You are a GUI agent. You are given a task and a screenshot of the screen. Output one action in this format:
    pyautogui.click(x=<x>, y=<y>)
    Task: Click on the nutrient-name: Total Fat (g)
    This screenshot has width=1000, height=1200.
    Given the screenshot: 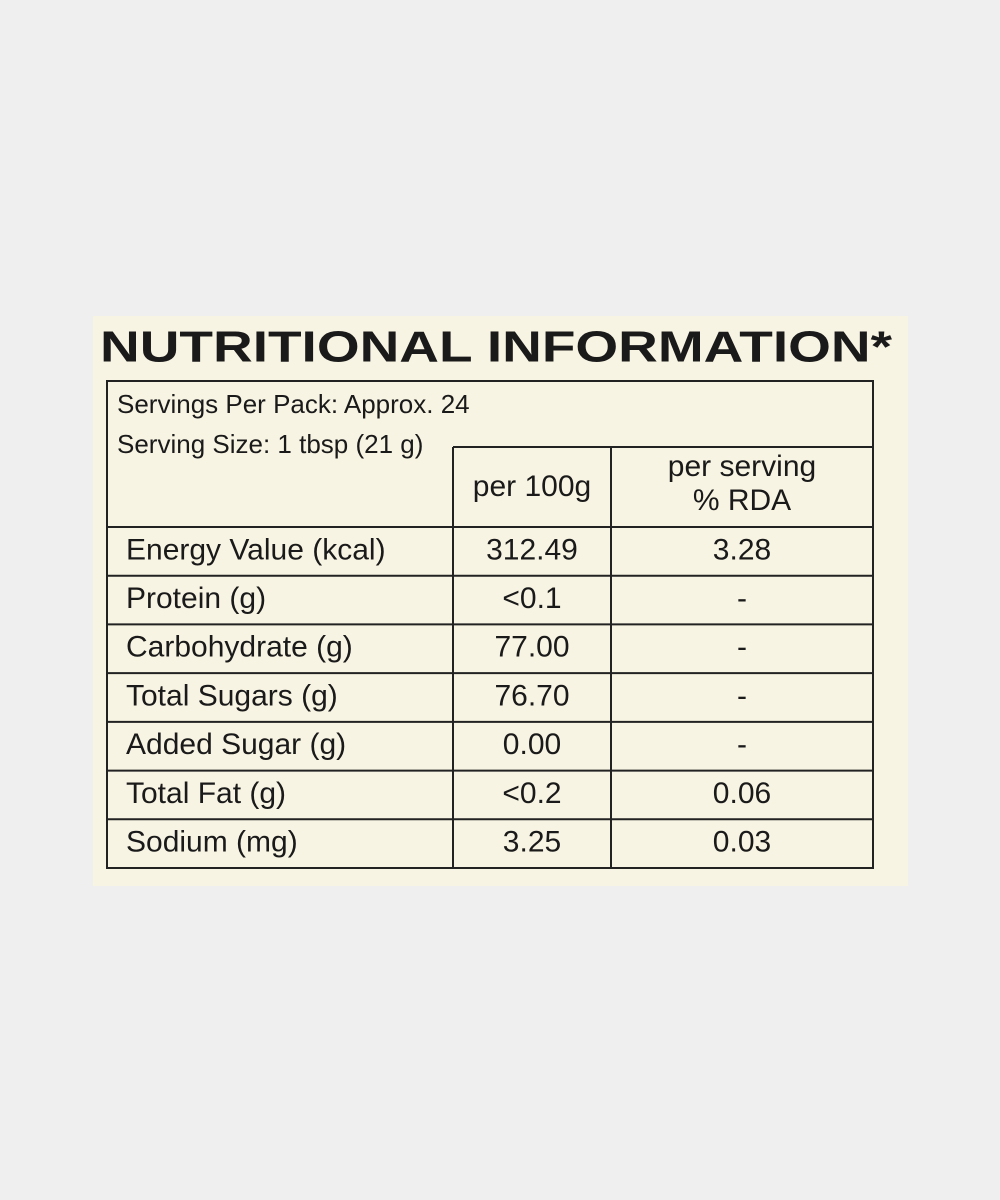 What is the action you would take?
    pyautogui.click(x=206, y=793)
    